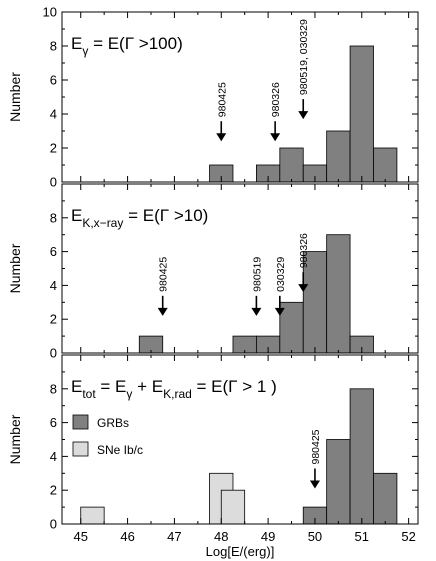 This screenshot has height=561, width=436. Describe the element at coordinates (257, 274) in the screenshot. I see `annotation-label: 980519` at that location.